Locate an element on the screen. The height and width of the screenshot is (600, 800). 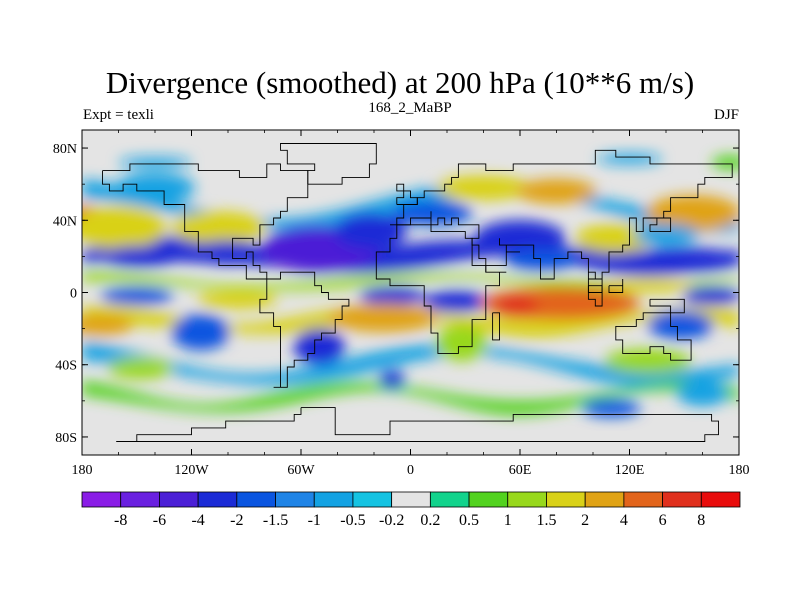
colorbar-label: -0.5 is located at coordinates (352, 520).